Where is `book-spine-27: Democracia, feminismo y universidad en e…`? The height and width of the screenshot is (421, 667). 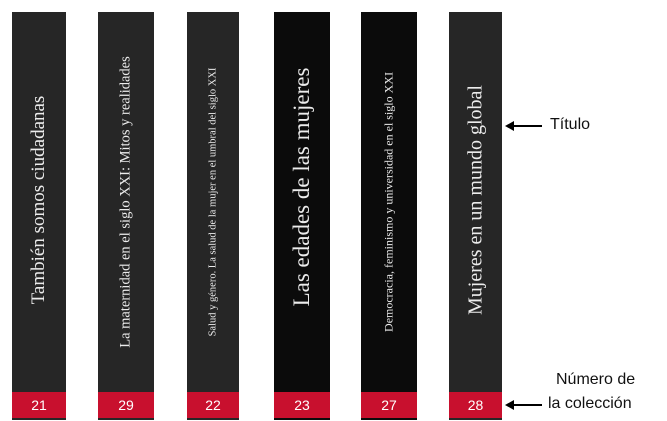
book-spine-27: Democracia, feminismo y universidad en e… is located at coordinates (389, 216).